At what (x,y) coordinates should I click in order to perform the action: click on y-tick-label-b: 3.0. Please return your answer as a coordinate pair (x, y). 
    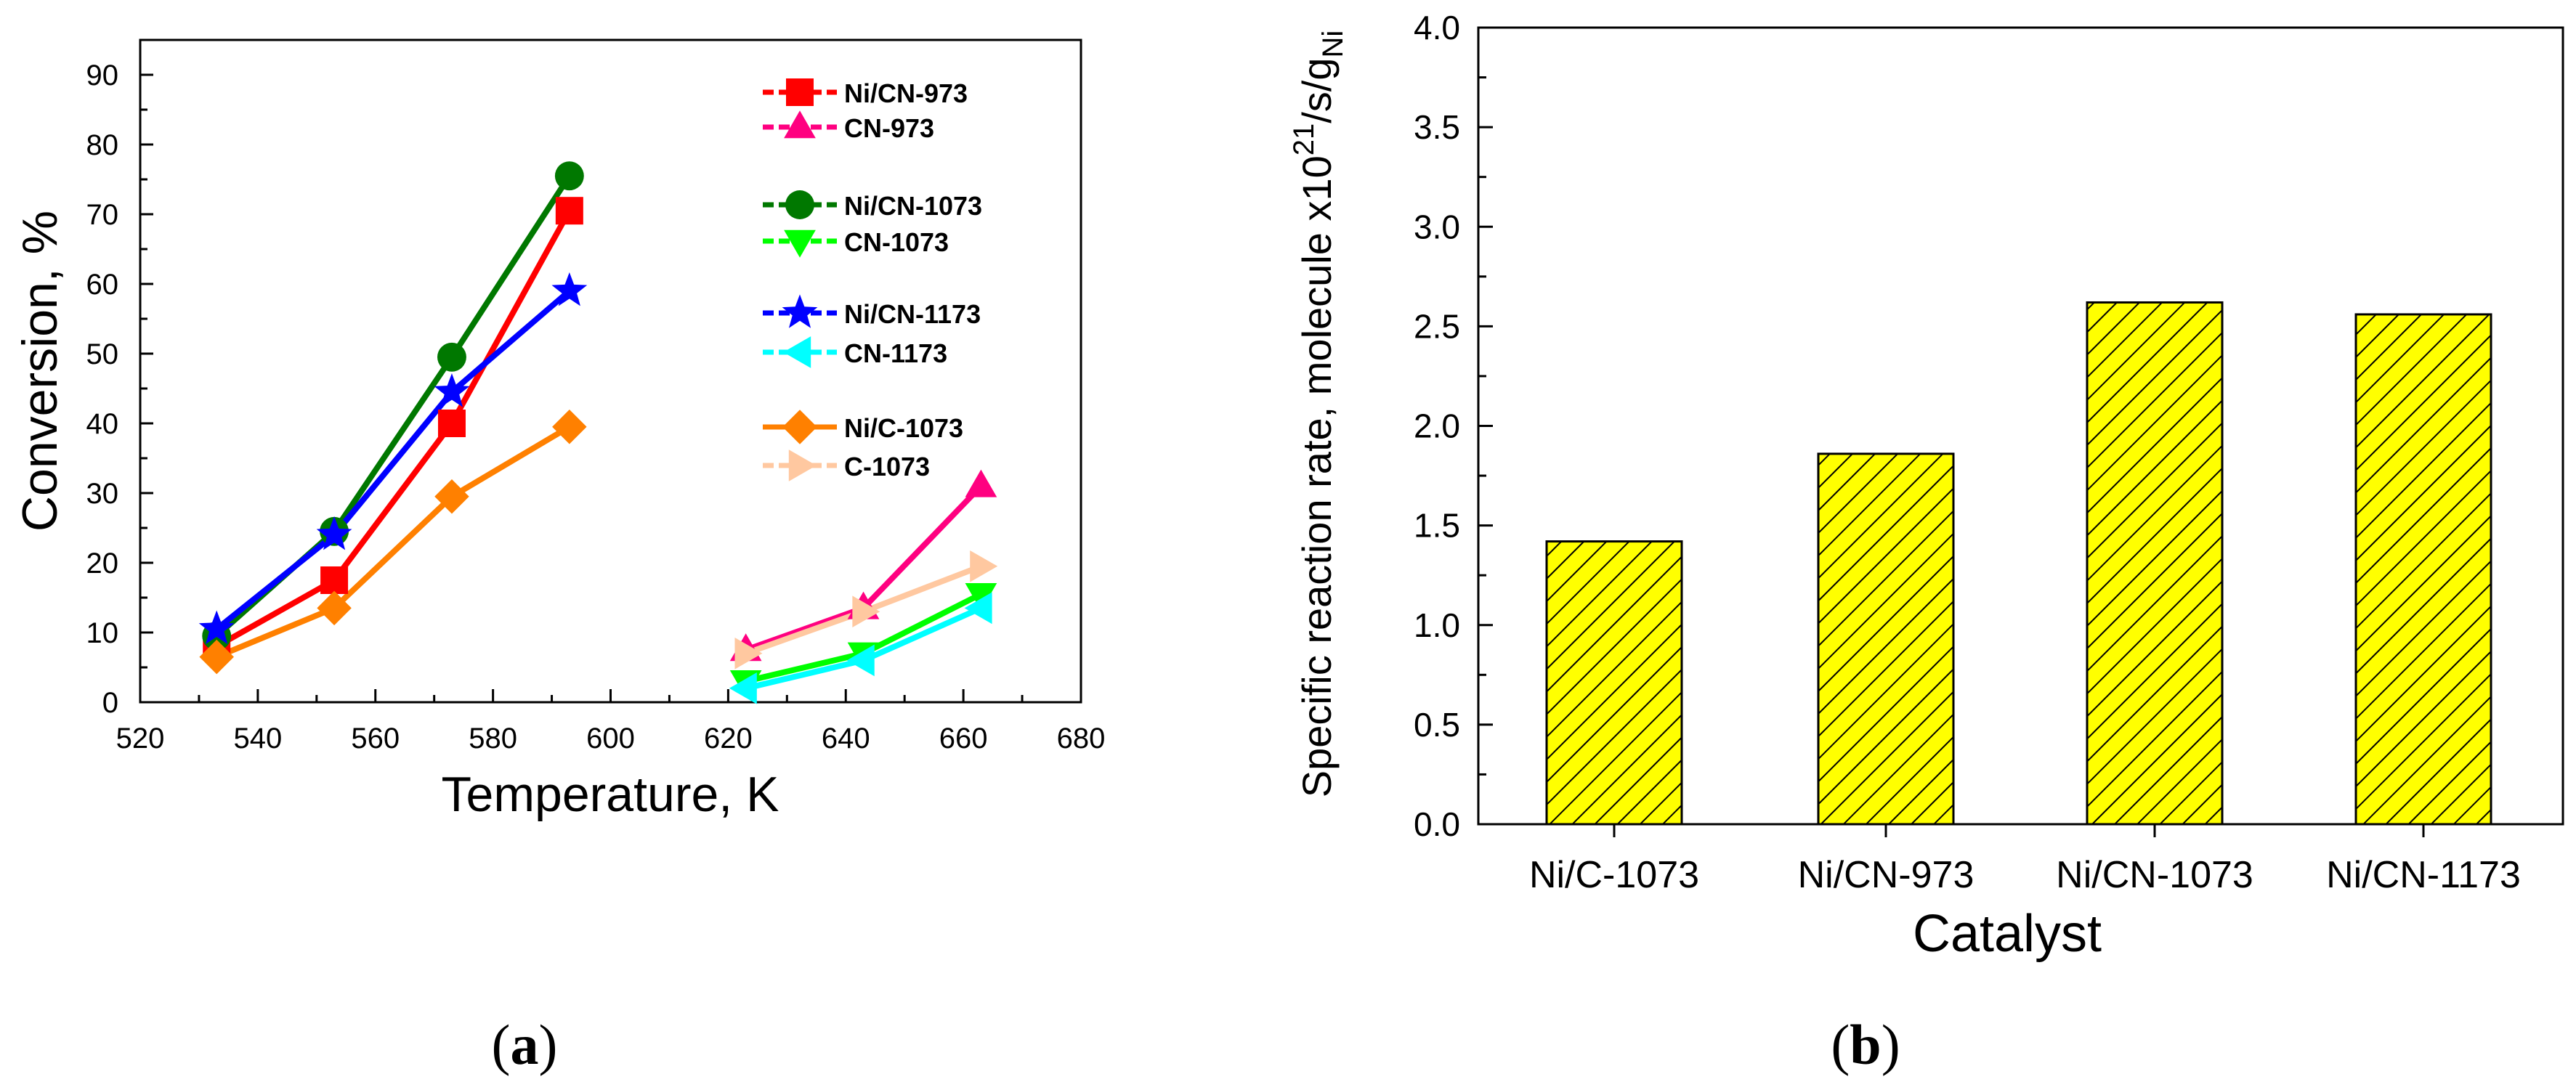
    Looking at the image, I should click on (1437, 227).